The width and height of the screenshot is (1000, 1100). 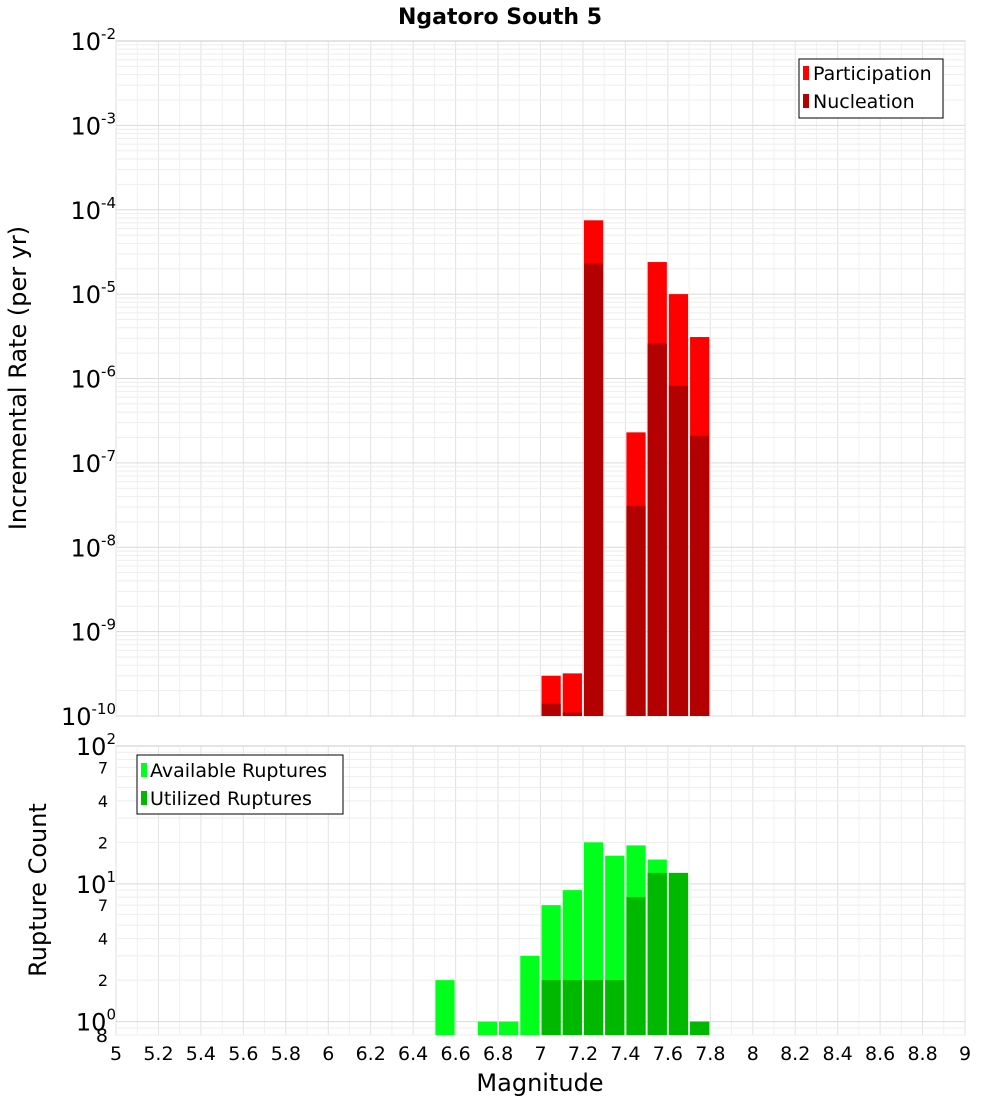 I want to click on top-y-tick-labels: 10⁻¹⁰ 10⁻⁹ 10⁻⁸ 10⁻⁷ 10⁻⁶ 10⁻⁵ 10⁻⁴ 10⁻³ 10⁻², so click(x=88, y=378).